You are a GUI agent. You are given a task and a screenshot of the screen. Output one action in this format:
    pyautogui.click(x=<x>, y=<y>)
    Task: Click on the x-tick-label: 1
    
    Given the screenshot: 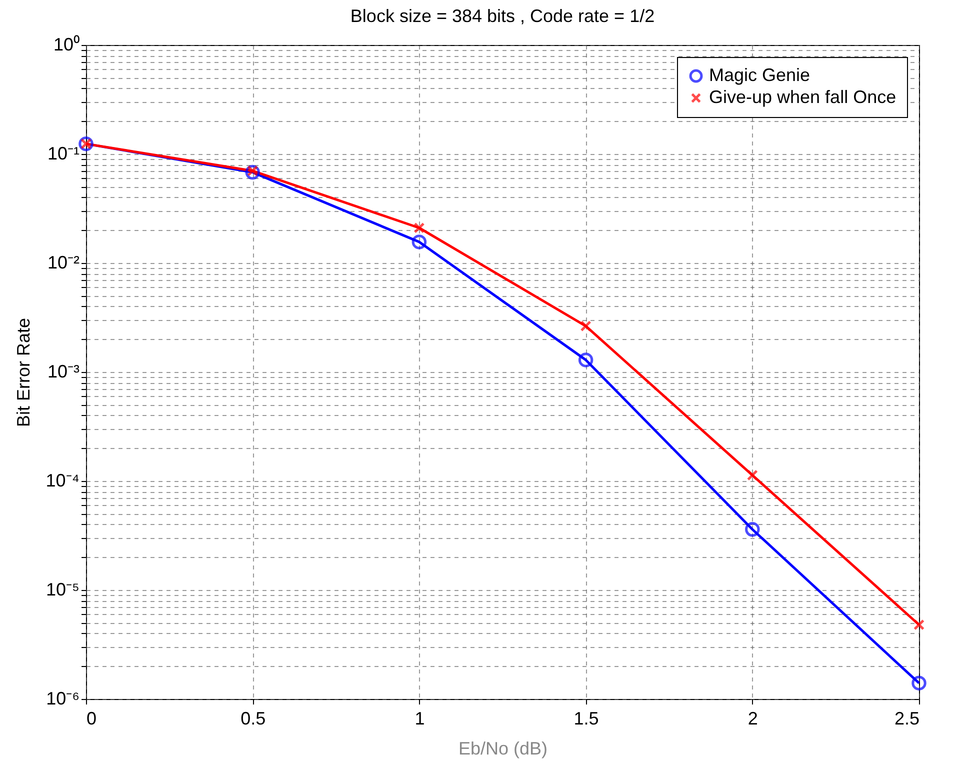 What is the action you would take?
    pyautogui.click(x=419, y=718)
    